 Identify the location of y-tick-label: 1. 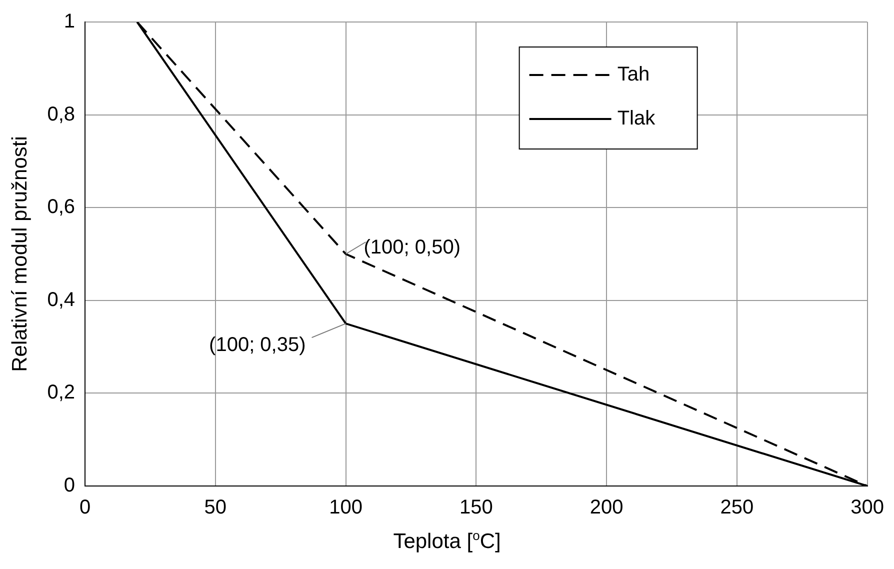
(70, 21).